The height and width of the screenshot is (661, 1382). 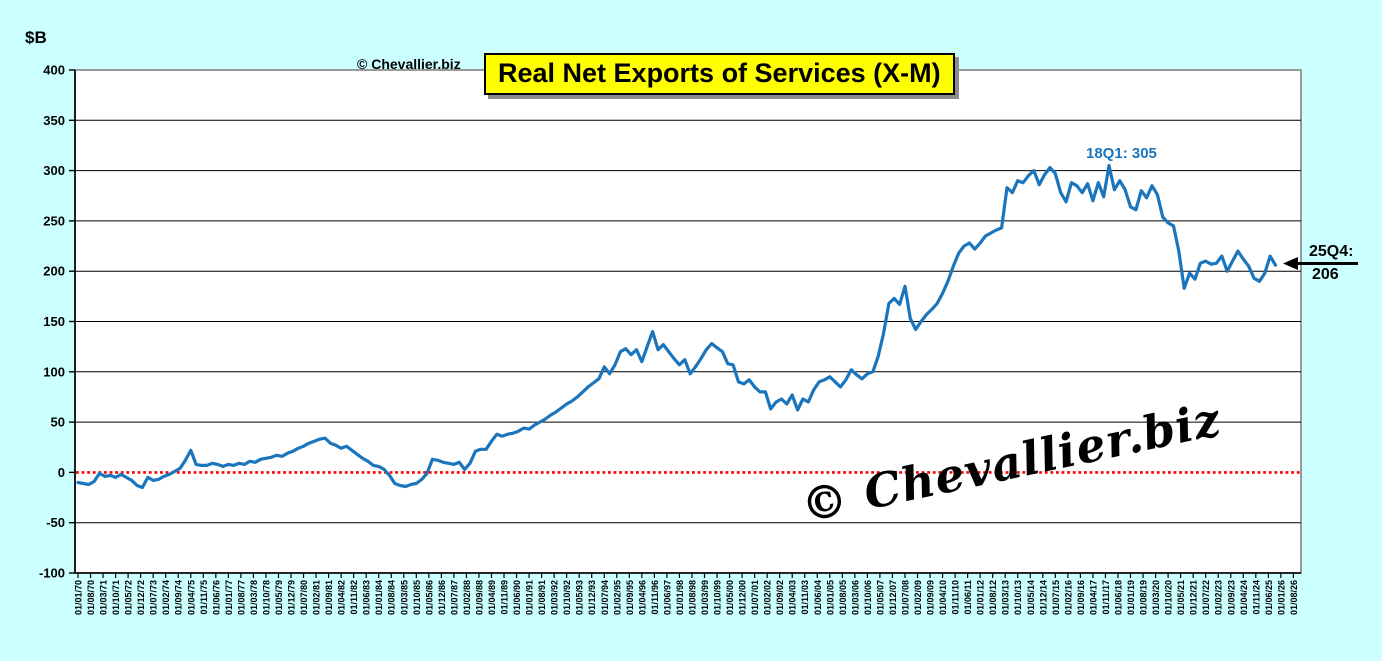 What do you see at coordinates (442, 597) in the screenshot?
I see `x-tick-label: 01/12/86` at bounding box center [442, 597].